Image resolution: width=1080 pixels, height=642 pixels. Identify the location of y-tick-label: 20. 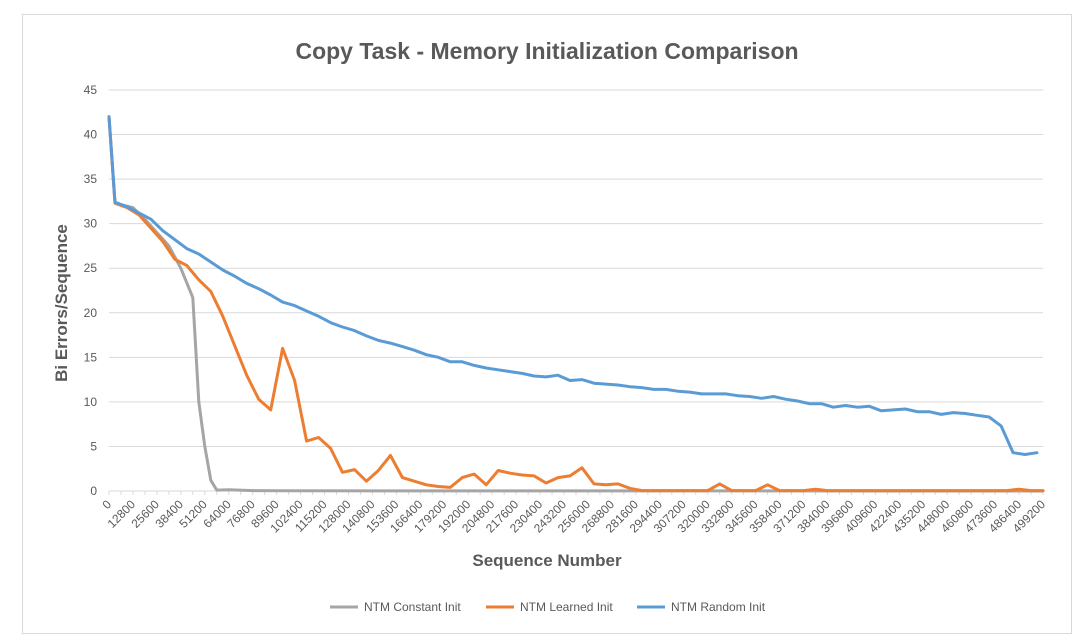
(91, 313).